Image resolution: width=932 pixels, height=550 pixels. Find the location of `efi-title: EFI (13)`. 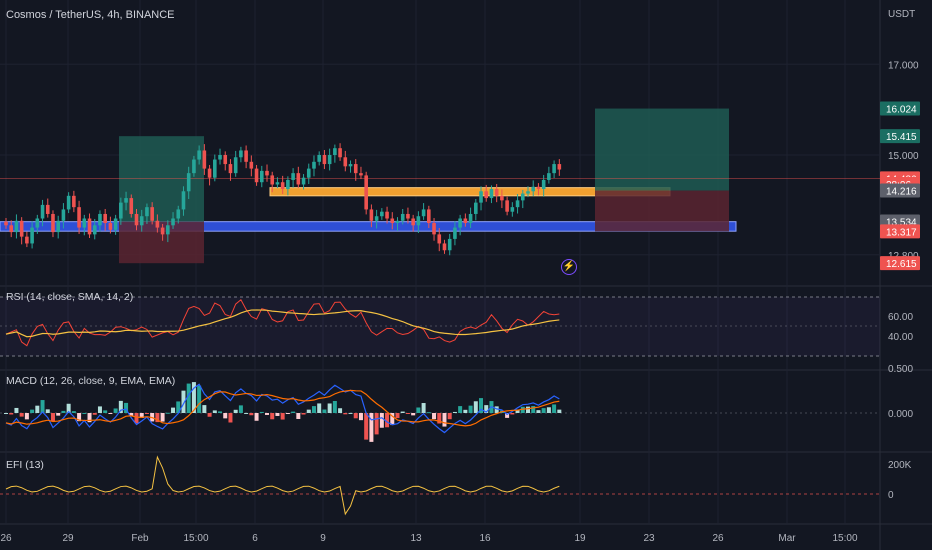

efi-title: EFI (13) is located at coordinates (25, 465).